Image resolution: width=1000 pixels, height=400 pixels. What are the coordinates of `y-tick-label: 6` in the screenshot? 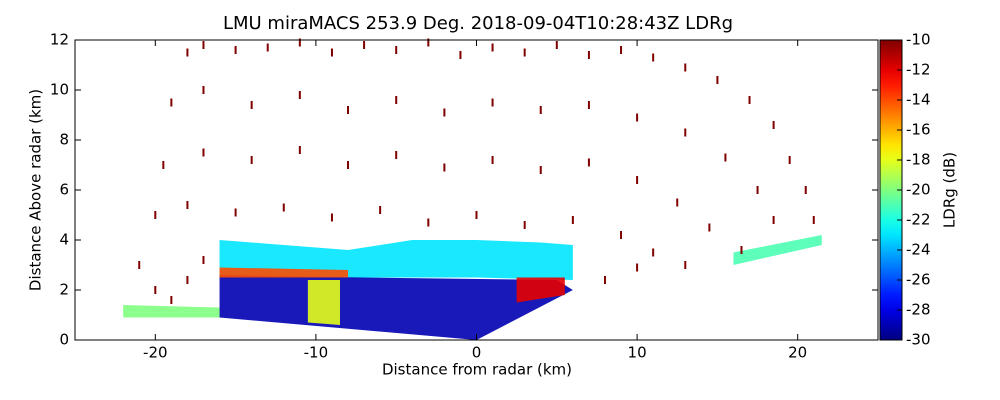 It's located at (64, 190).